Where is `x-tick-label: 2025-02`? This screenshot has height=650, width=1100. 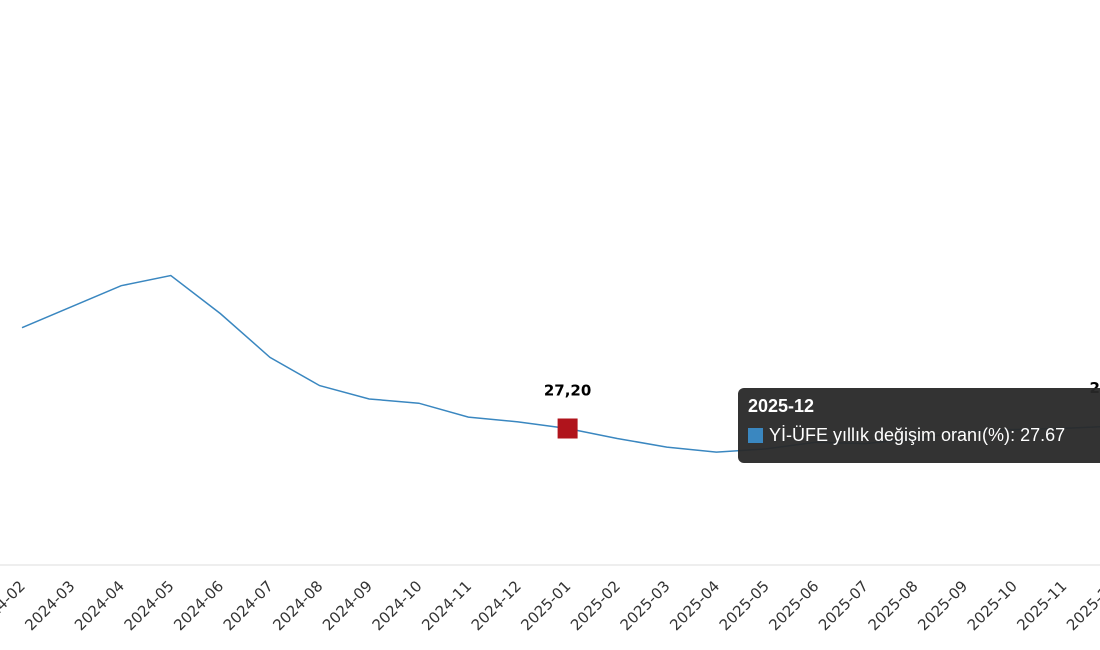 x-tick-label: 2025-02 is located at coordinates (595, 605).